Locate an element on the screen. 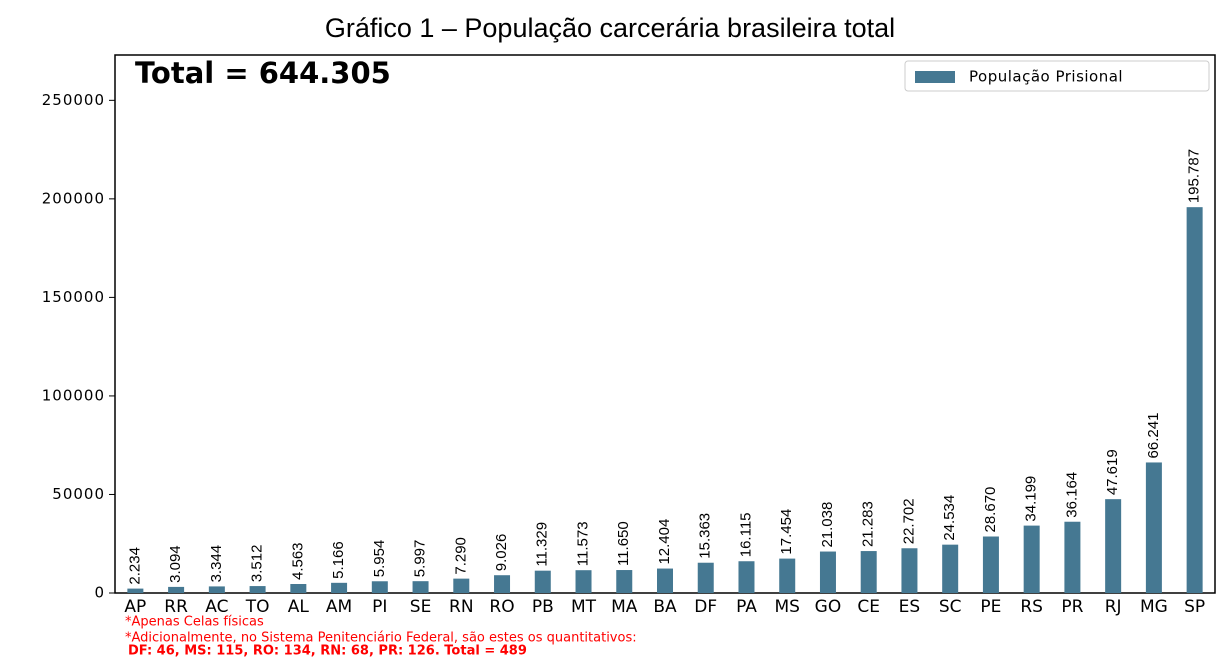  value-label: 4.563 is located at coordinates (297, 561).